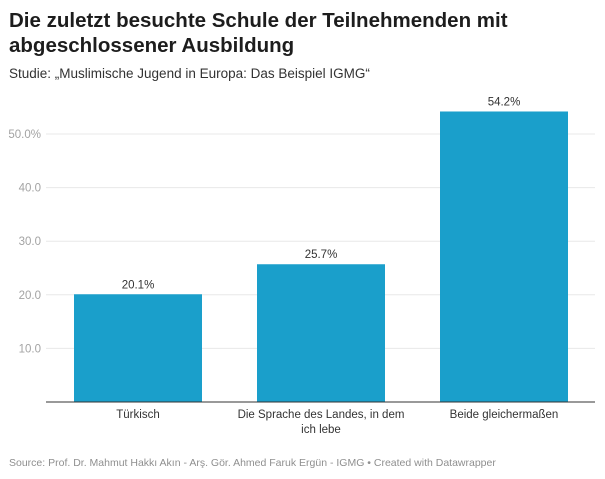  What do you see at coordinates (30, 296) in the screenshot?
I see `y-tick-label: 20.0` at bounding box center [30, 296].